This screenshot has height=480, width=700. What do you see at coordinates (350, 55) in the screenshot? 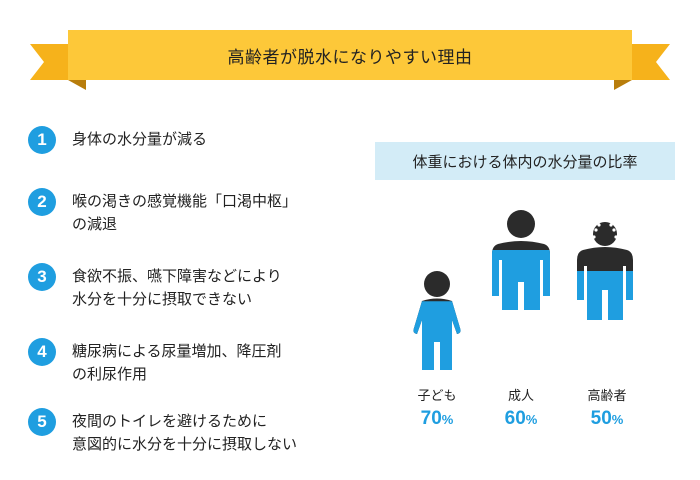
I see `page-title: 高齢者が脱水になりやすい理由` at bounding box center [350, 55].